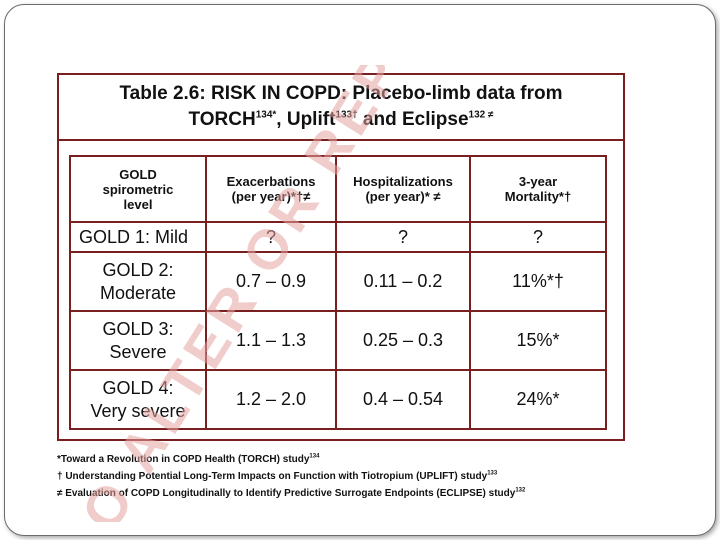 The image size is (720, 540). What do you see at coordinates (403, 281) in the screenshot?
I see `cell-hospitalizations: 0.11 – 0.2` at bounding box center [403, 281].